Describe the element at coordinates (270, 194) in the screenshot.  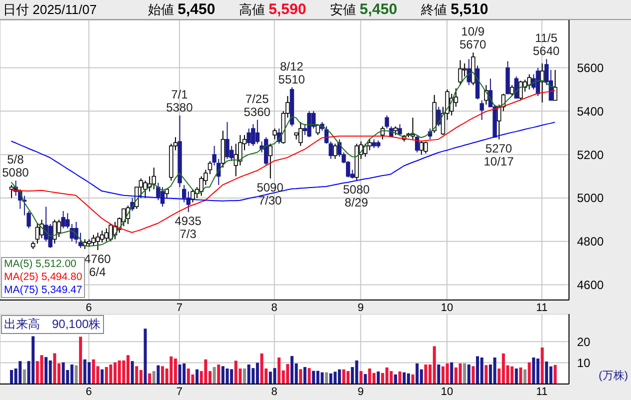
I see `annotation: 5090 7/30` at that location.